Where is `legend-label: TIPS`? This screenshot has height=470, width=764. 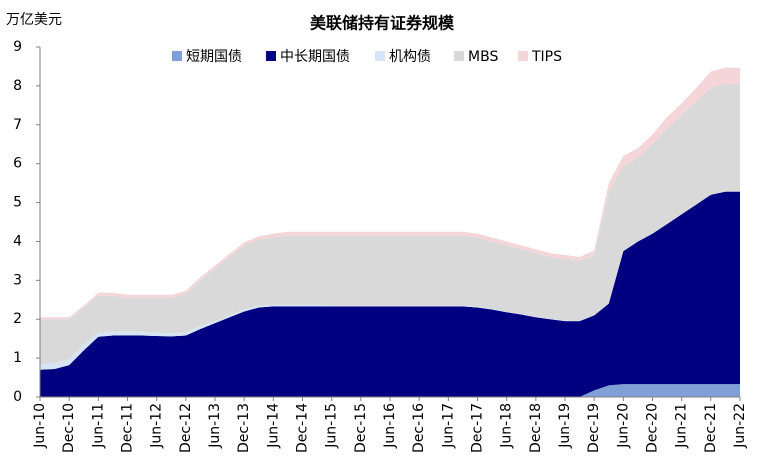 legend-label: TIPS is located at coordinates (546, 57).